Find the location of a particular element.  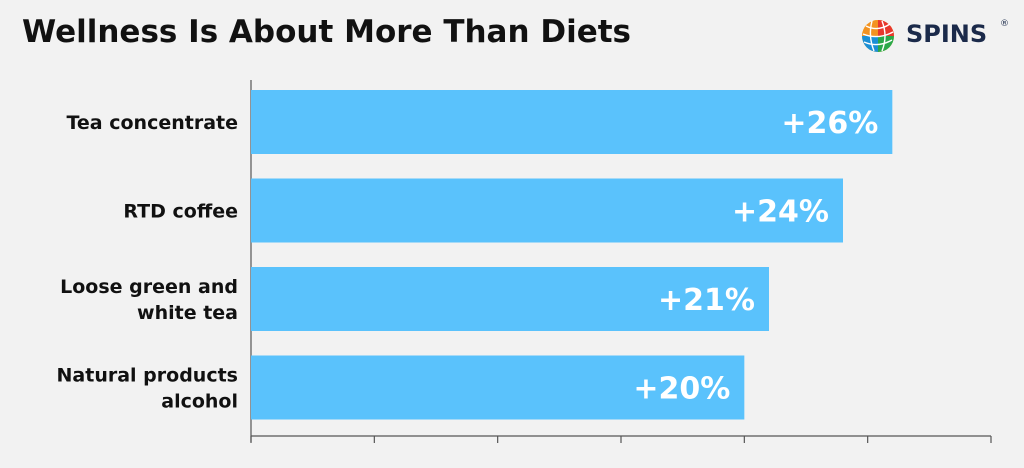

category-label: alcohol is located at coordinates (199, 402).